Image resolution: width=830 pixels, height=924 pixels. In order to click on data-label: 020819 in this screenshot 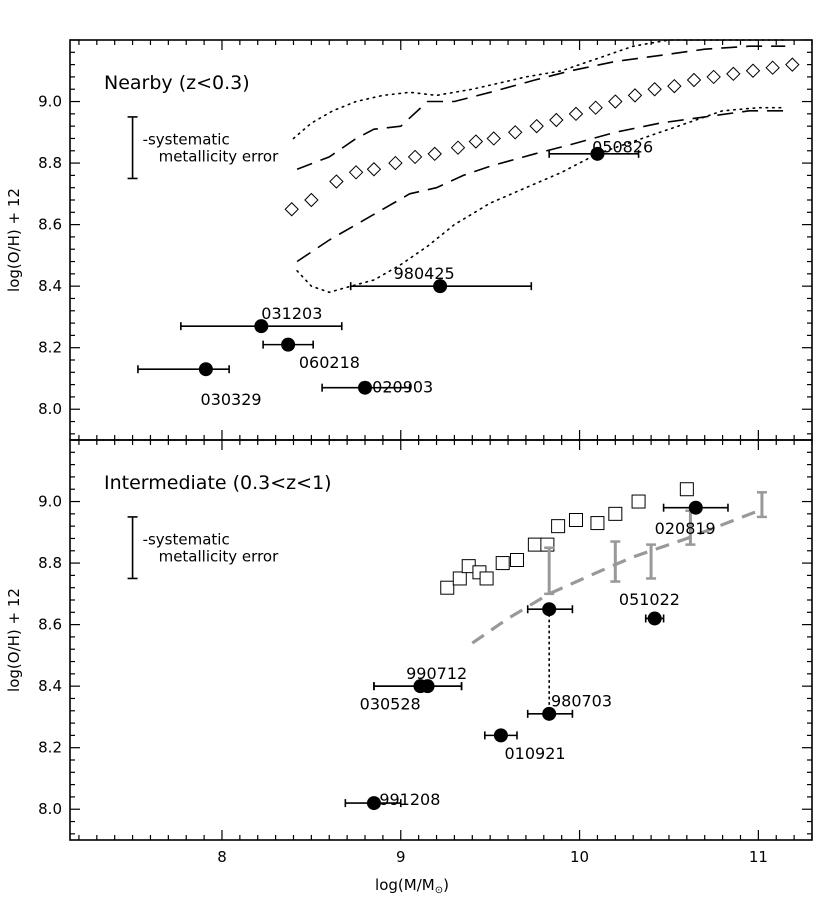, I will do `click(685, 528)`.